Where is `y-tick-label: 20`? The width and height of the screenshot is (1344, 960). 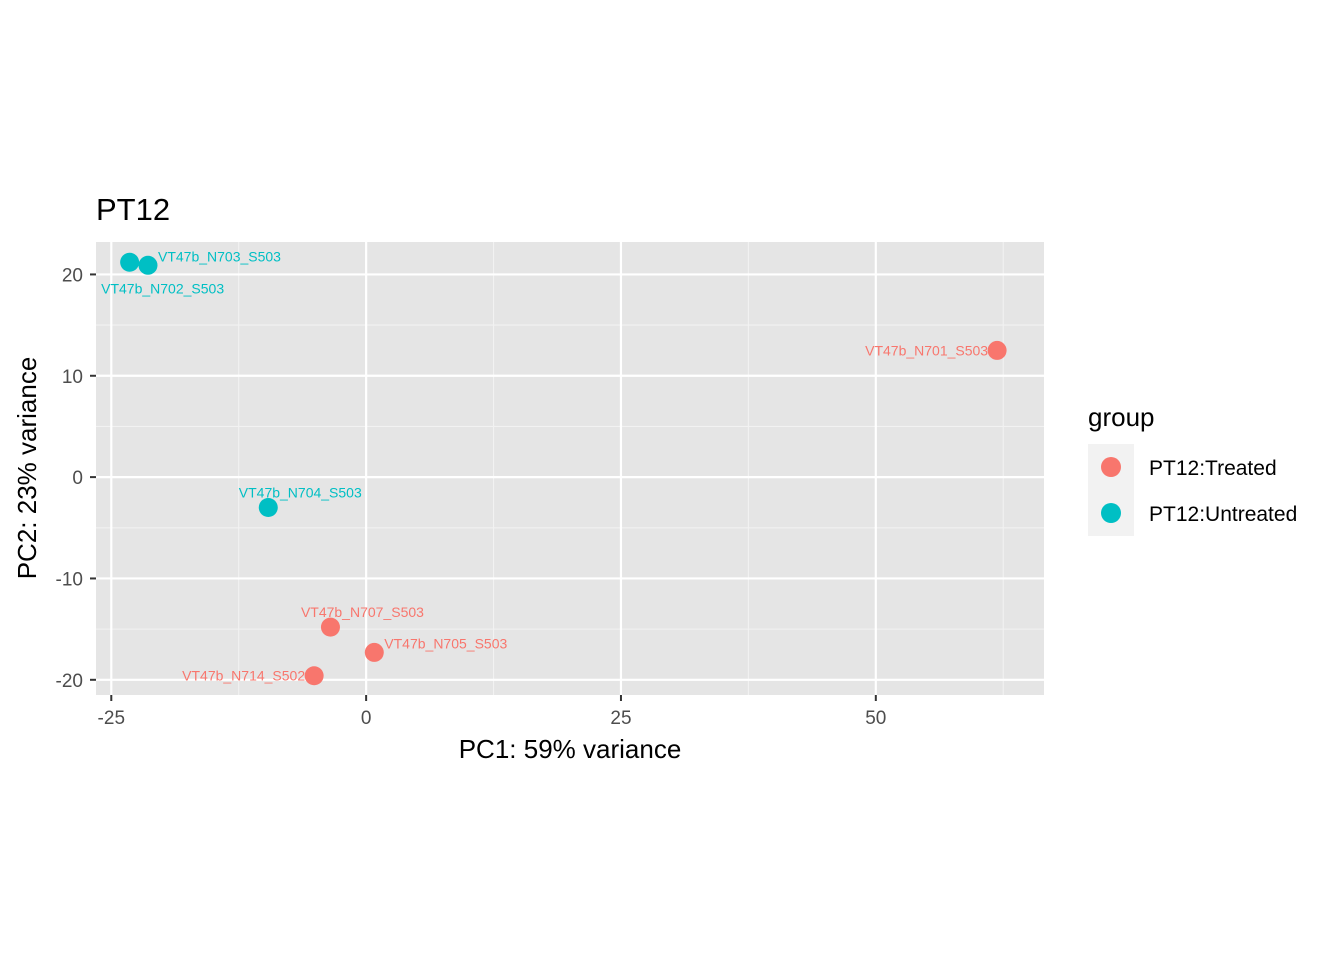 y-tick-label: 20 is located at coordinates (72, 275).